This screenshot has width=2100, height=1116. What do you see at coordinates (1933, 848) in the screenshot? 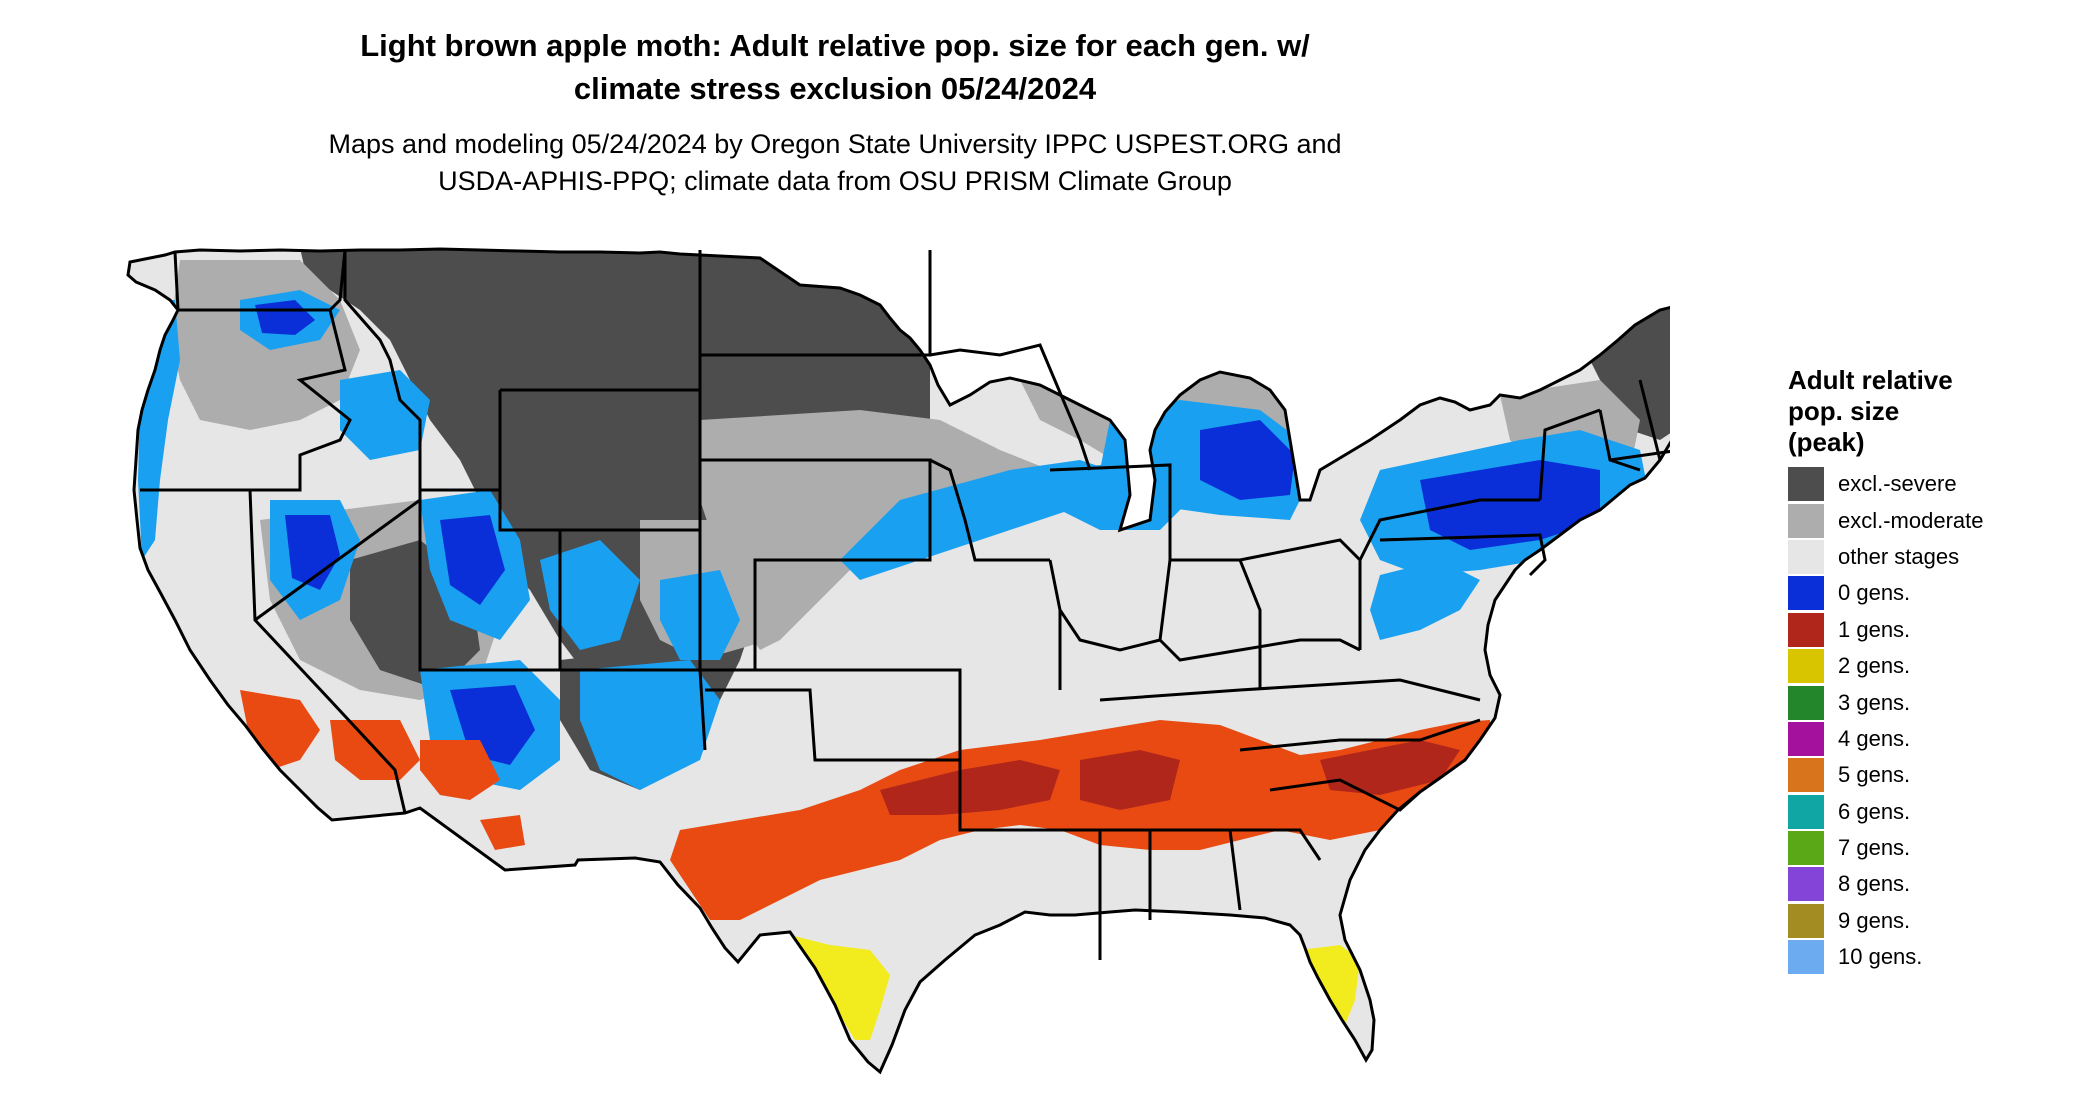
I see `legend-item: 7 gens.` at bounding box center [1933, 848].